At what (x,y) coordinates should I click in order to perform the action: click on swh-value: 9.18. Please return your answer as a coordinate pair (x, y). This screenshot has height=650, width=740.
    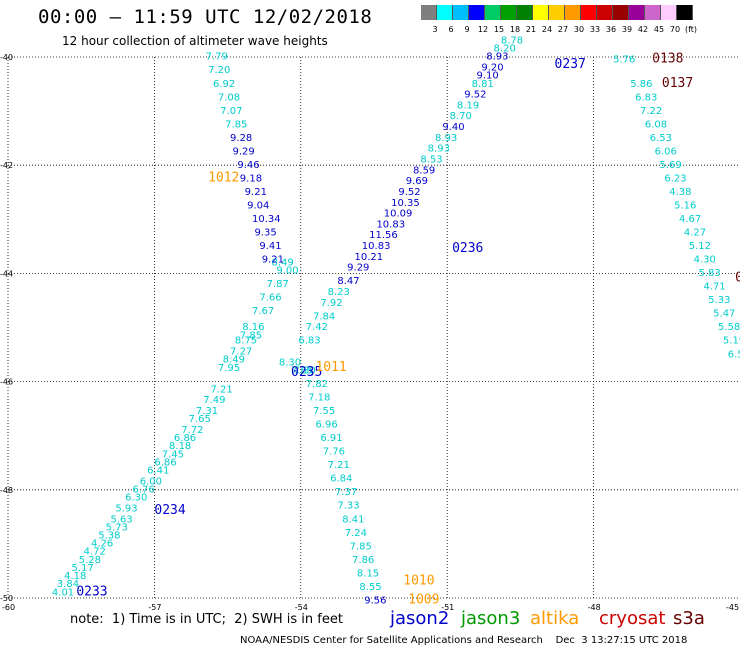
    Looking at the image, I should click on (251, 178).